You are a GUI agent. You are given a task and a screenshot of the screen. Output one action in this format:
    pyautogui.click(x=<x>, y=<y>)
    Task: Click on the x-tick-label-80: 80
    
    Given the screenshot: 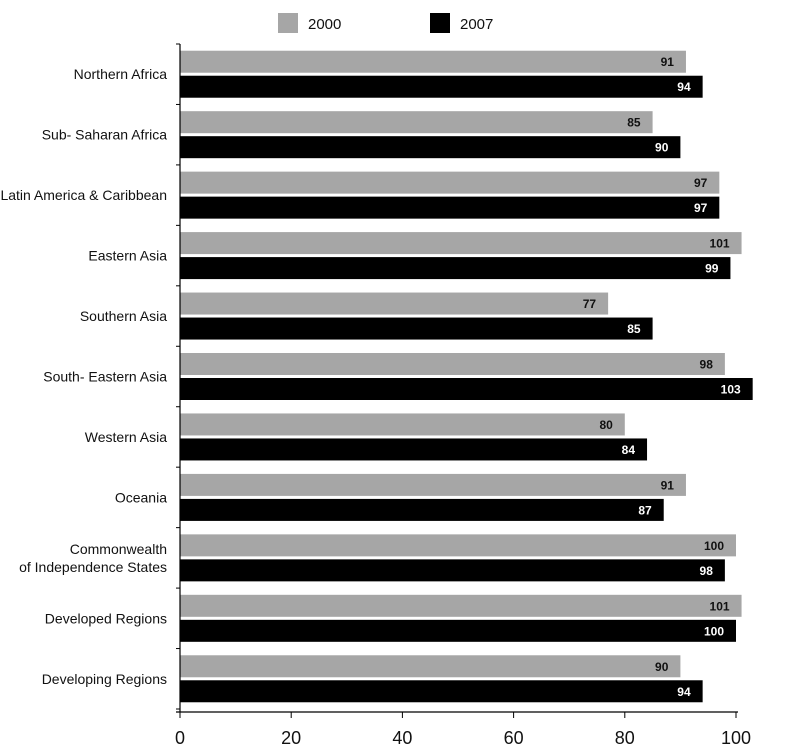 What is the action you would take?
    pyautogui.click(x=625, y=738)
    